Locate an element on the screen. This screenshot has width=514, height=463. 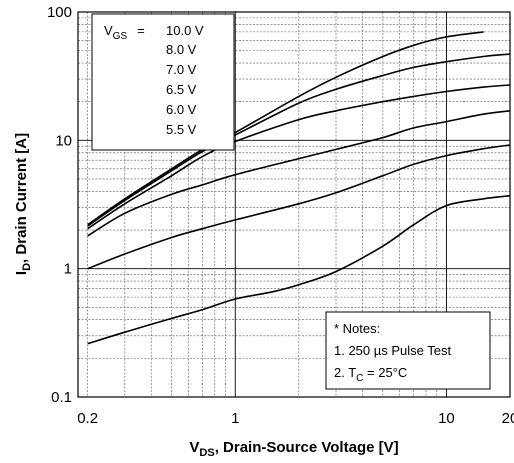
x-tick-label: 10 is located at coordinates (446, 418).